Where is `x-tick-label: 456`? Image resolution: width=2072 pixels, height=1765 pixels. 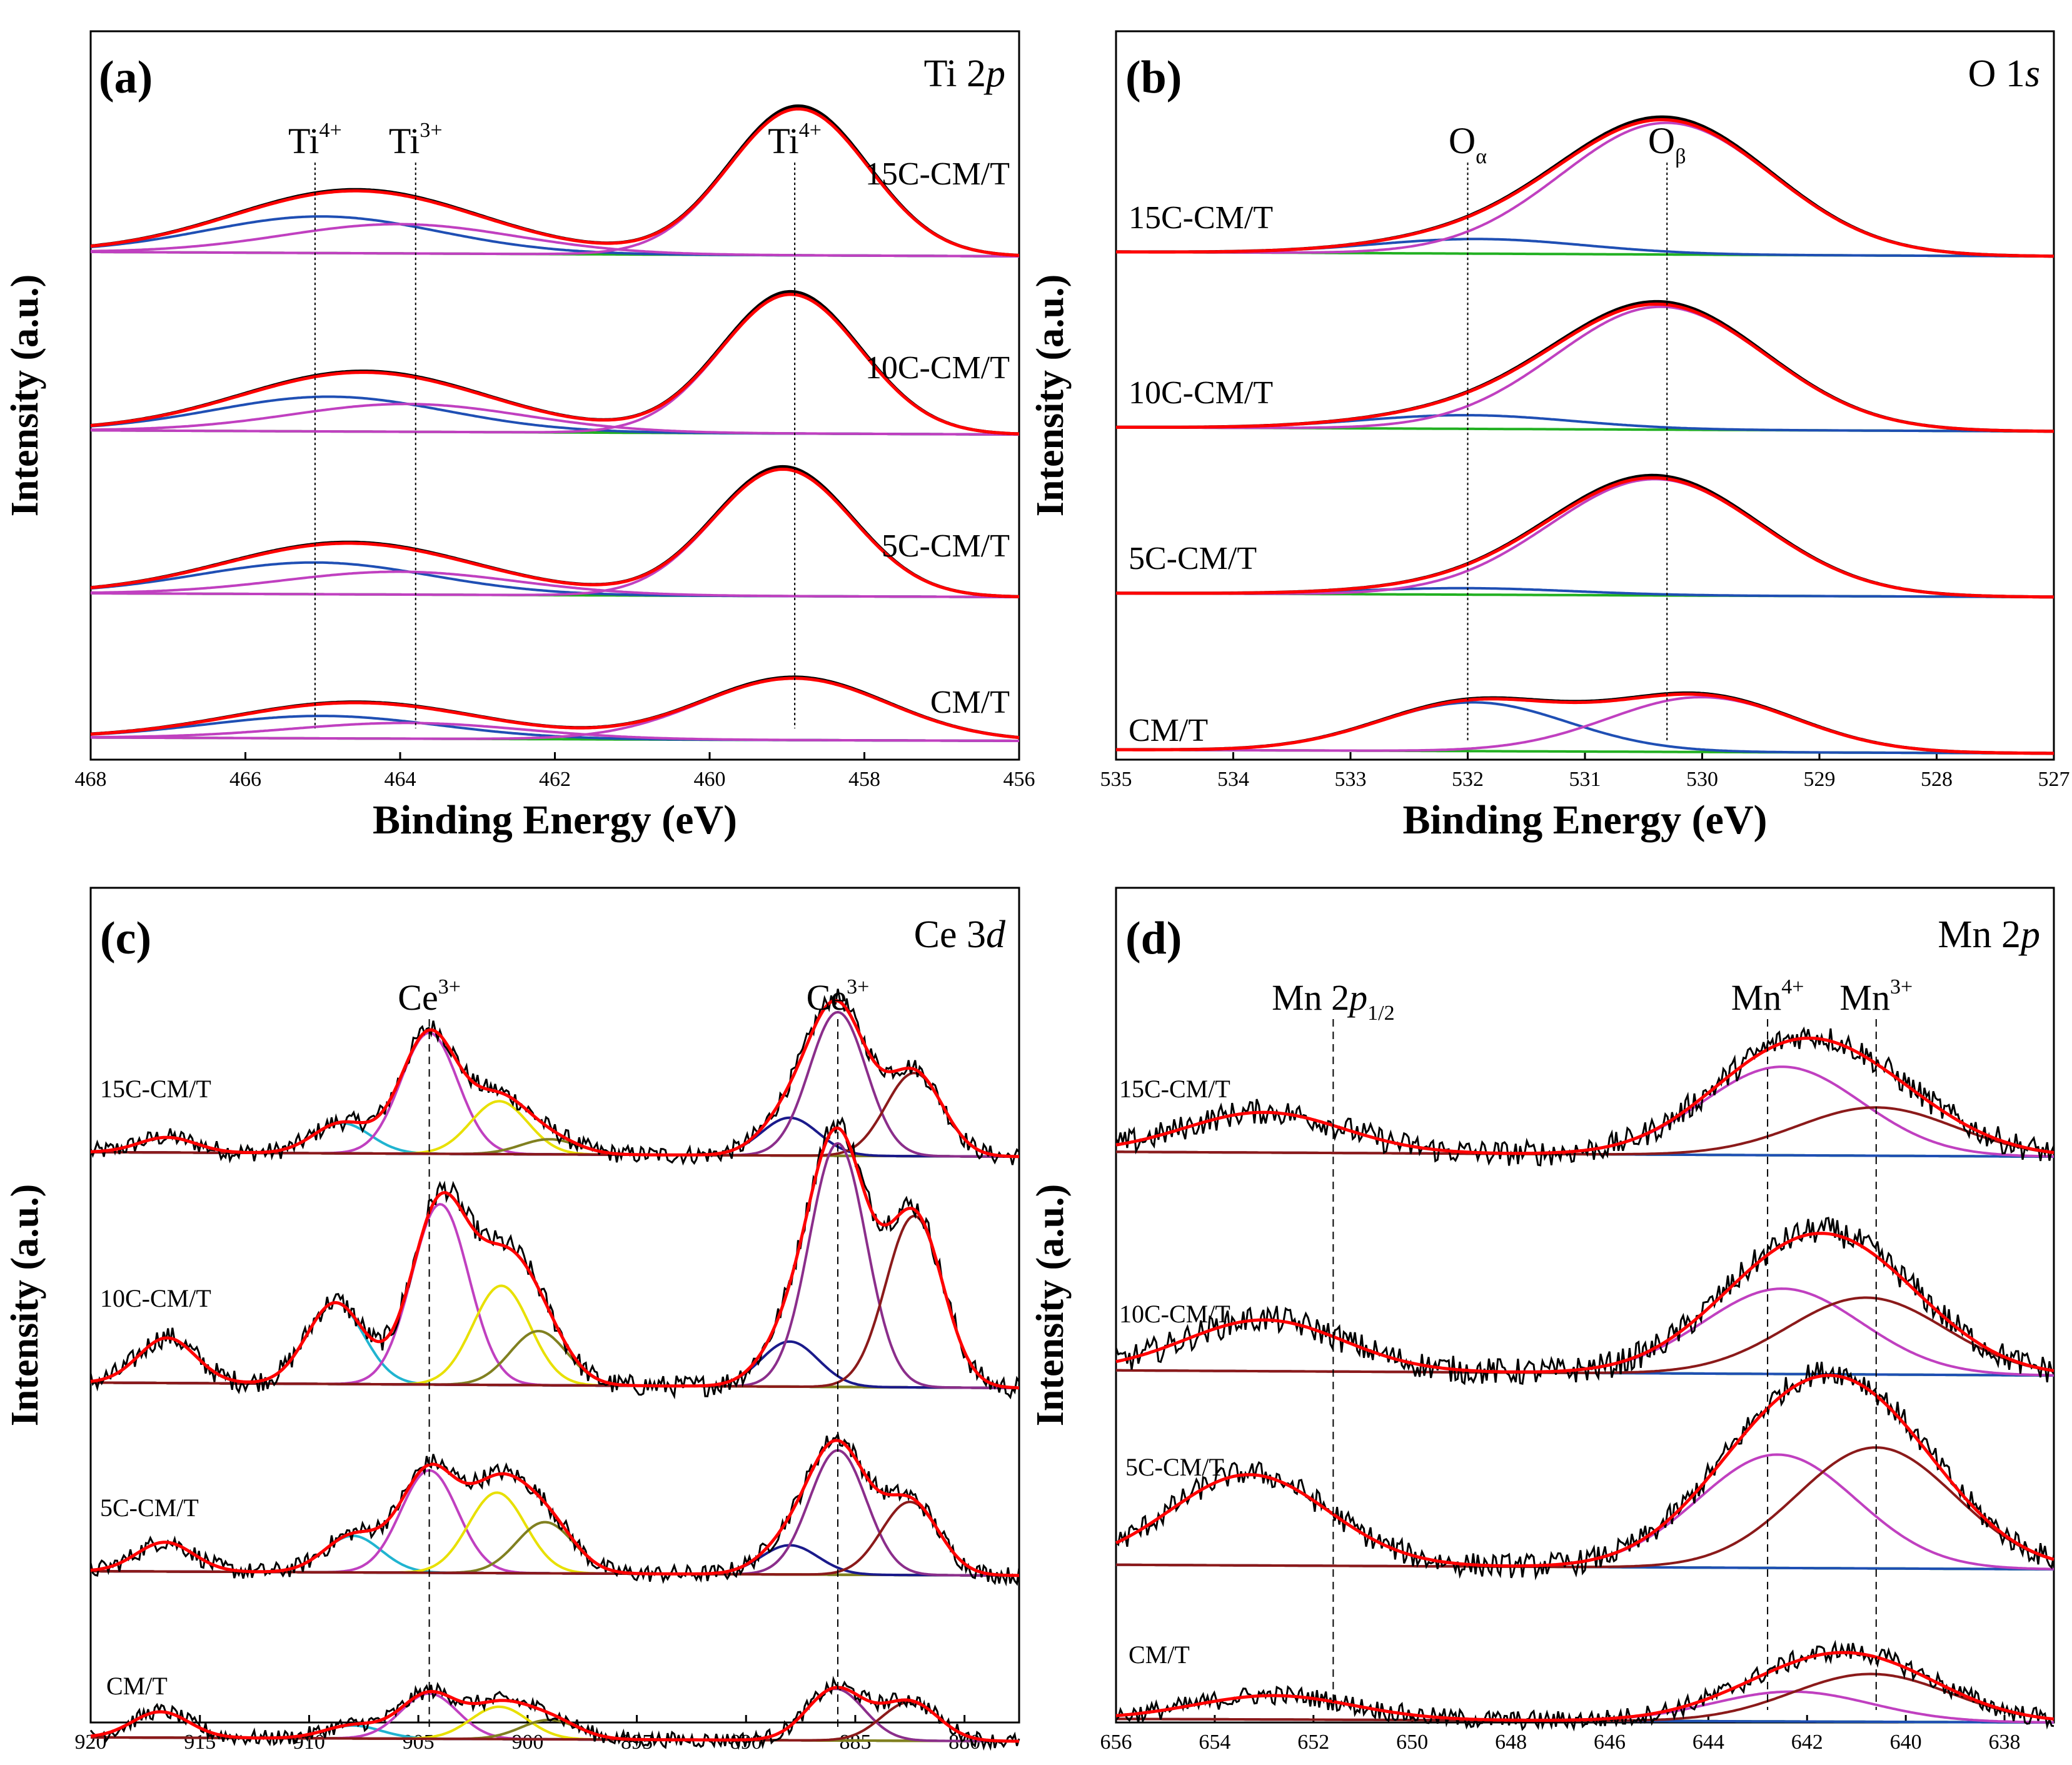
x-tick-label: 456 is located at coordinates (1019, 779).